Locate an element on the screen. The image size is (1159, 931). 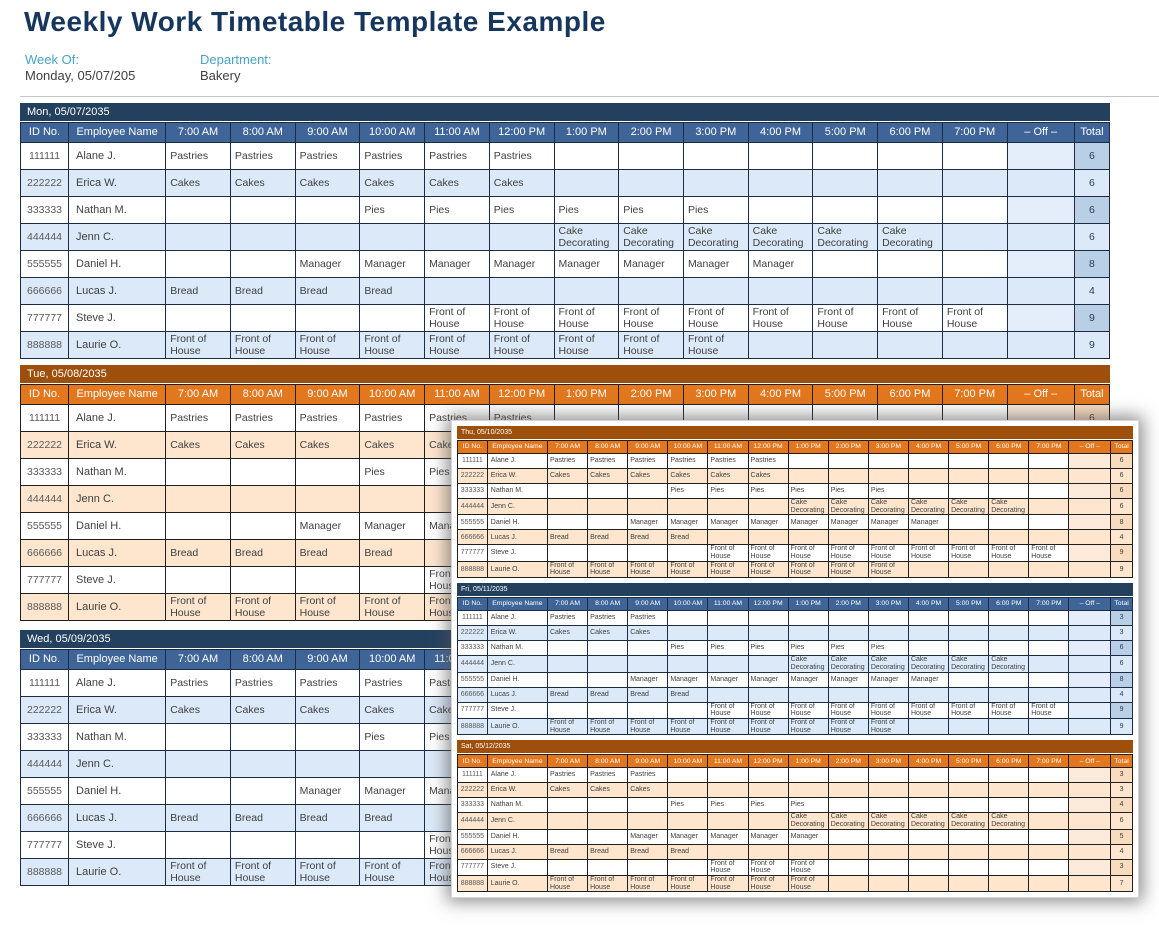
column-header: 7:00 AM is located at coordinates (567, 604).